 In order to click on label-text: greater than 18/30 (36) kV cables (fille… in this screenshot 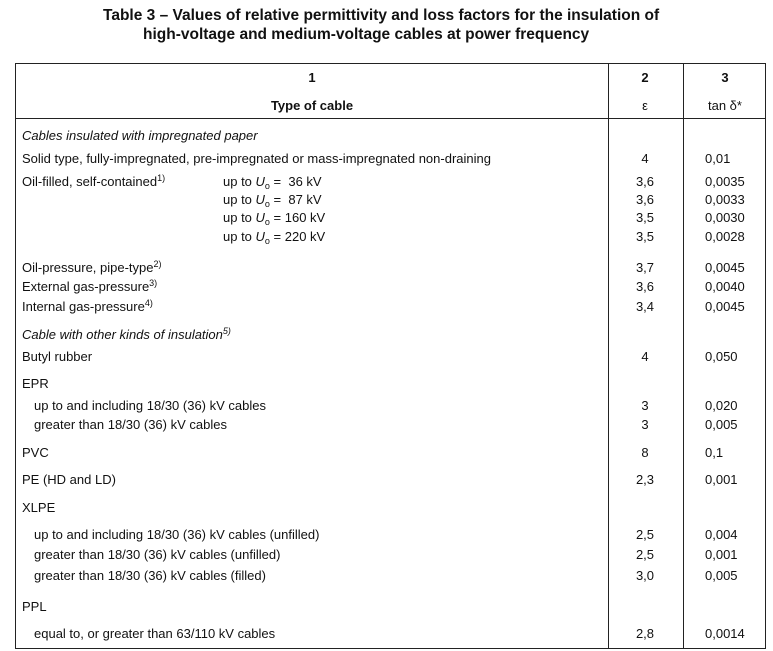, I will do `click(150, 575)`.